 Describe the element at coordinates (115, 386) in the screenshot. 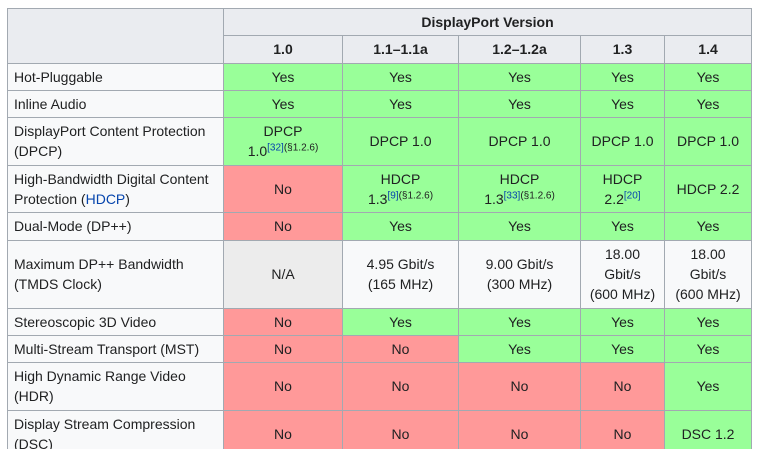

I see `row-label: High Dynamic Range Video (HDR)` at that location.